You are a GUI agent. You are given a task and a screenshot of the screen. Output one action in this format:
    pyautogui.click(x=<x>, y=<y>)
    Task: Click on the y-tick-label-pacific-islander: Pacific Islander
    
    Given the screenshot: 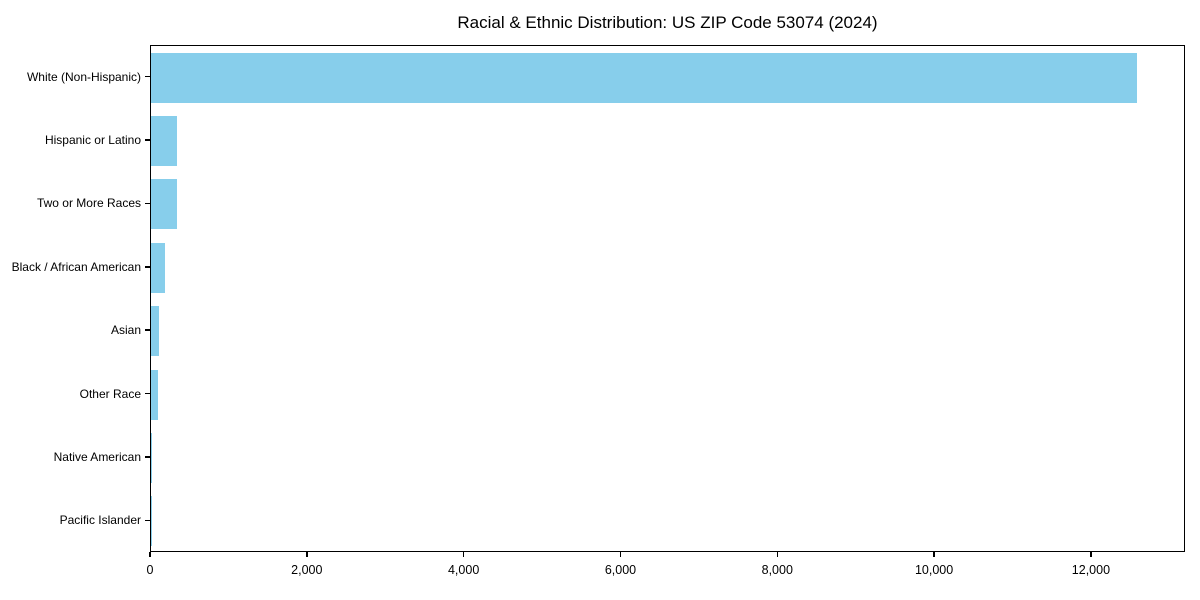 What is the action you would take?
    pyautogui.click(x=100, y=520)
    